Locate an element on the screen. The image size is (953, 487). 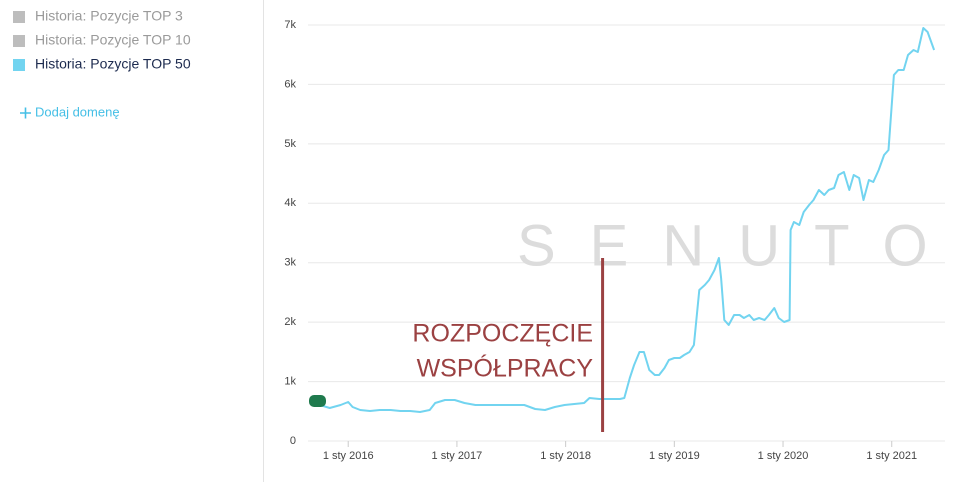
x-tick-label: 1 sty 2017 is located at coordinates (457, 456).